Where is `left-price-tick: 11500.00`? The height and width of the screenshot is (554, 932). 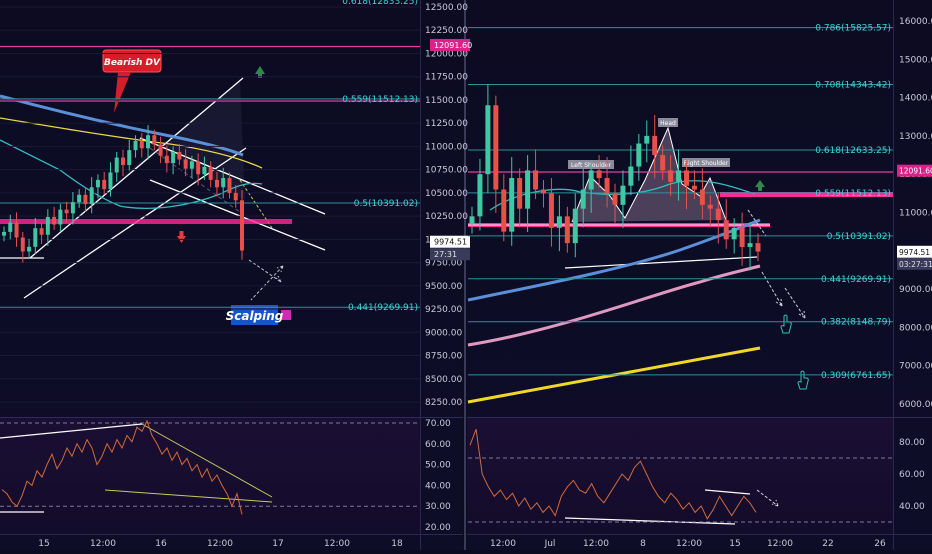 left-price-tick: 11500.00 is located at coordinates (446, 101).